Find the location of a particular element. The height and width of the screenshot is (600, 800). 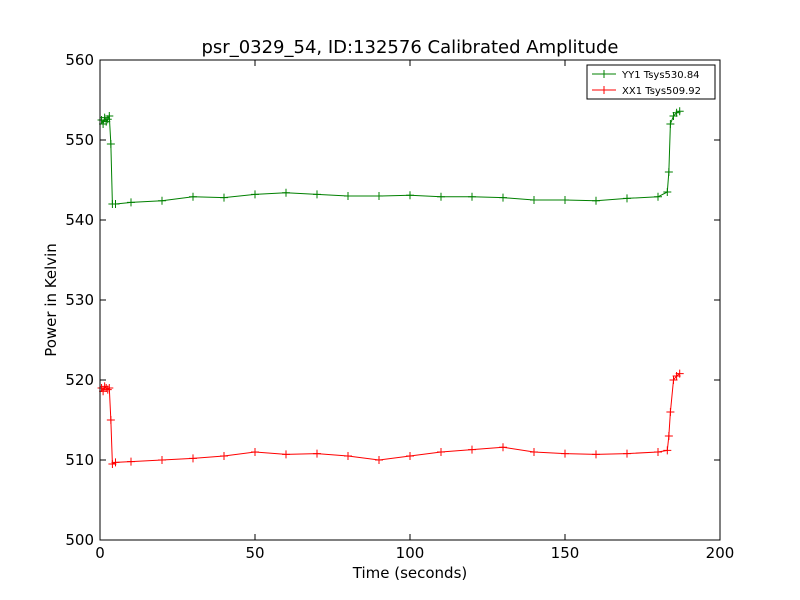

x-tick-label-4: 200 is located at coordinates (720, 553).